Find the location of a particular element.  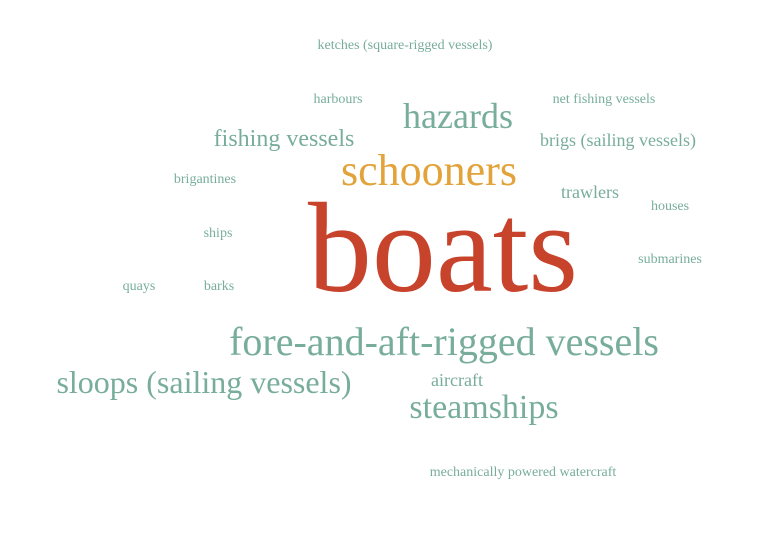

word-steamships: steamships is located at coordinates (484, 407).